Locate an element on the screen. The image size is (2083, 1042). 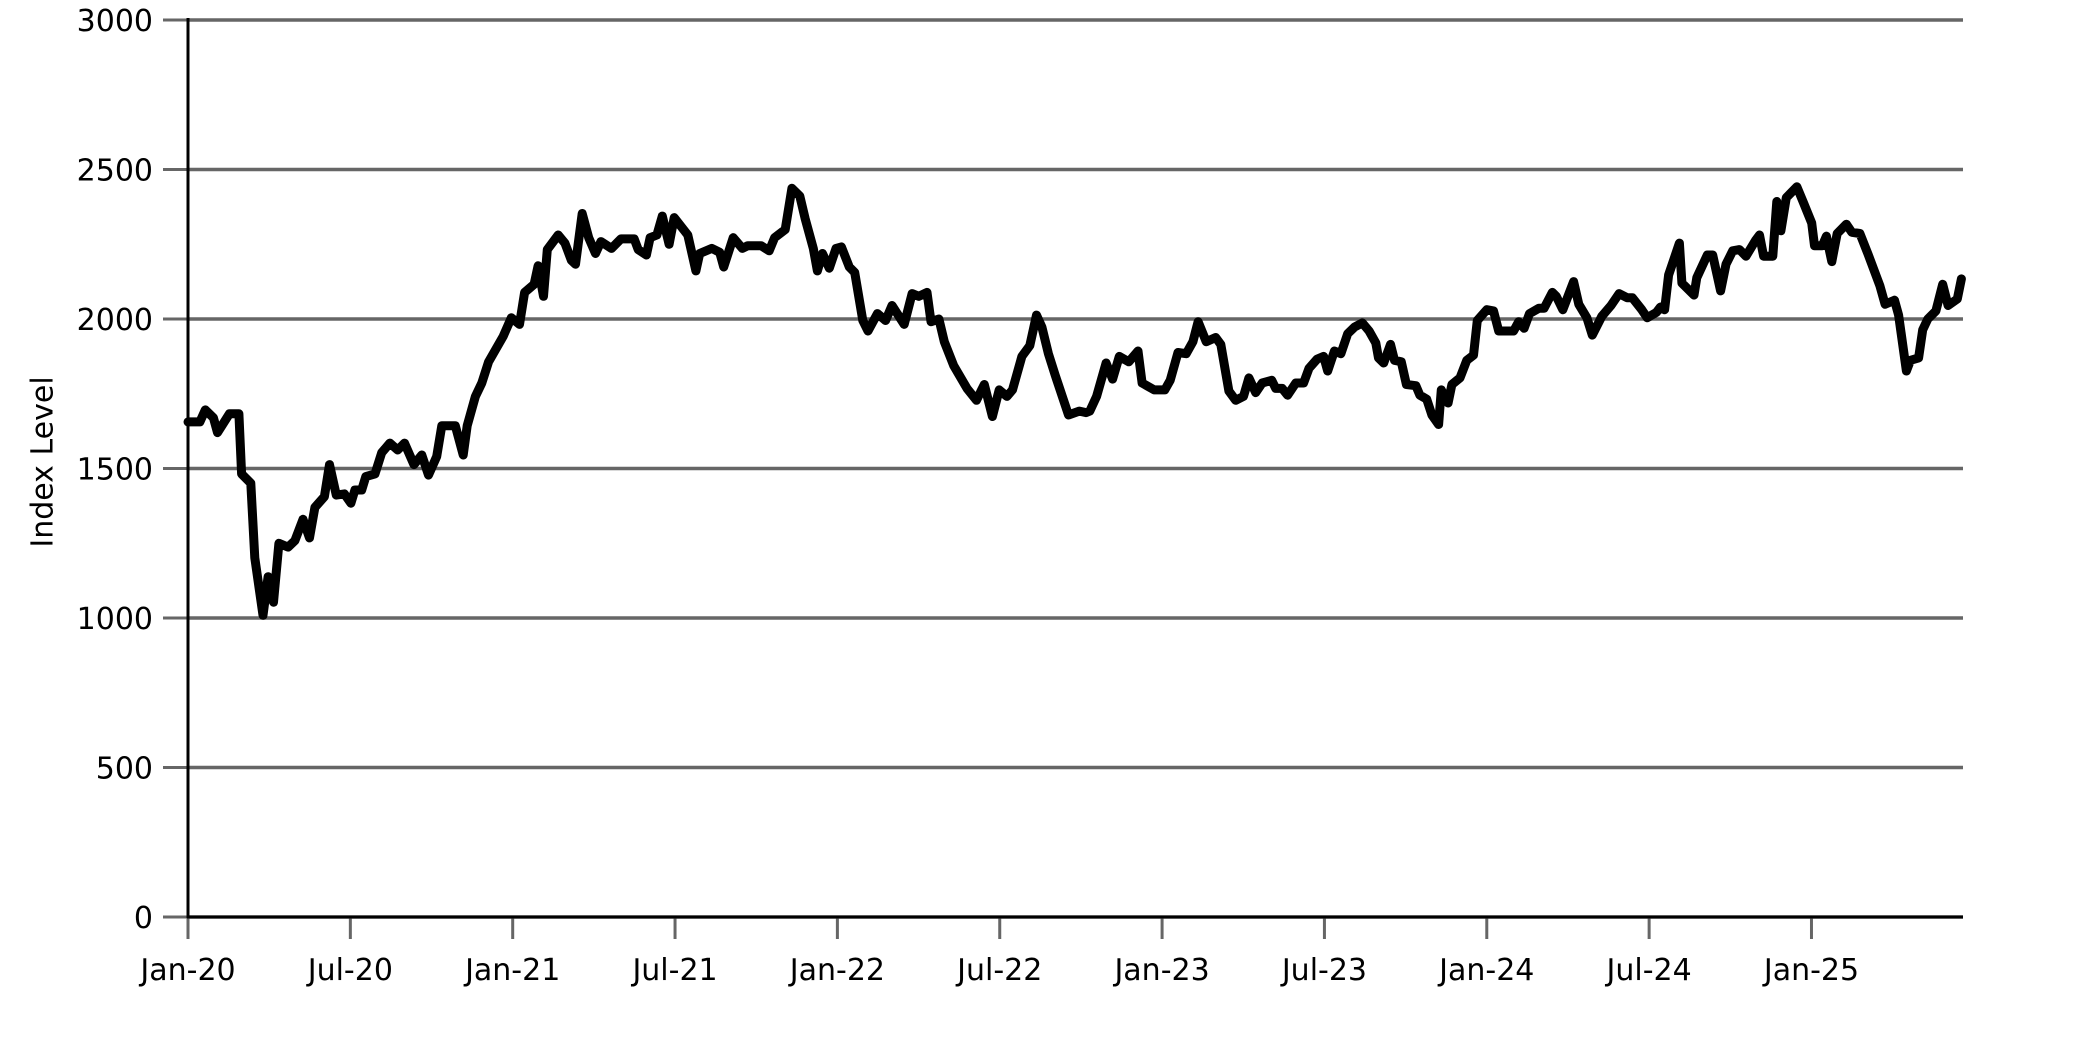
x-tick-label: Jan-20 is located at coordinates (186, 970).